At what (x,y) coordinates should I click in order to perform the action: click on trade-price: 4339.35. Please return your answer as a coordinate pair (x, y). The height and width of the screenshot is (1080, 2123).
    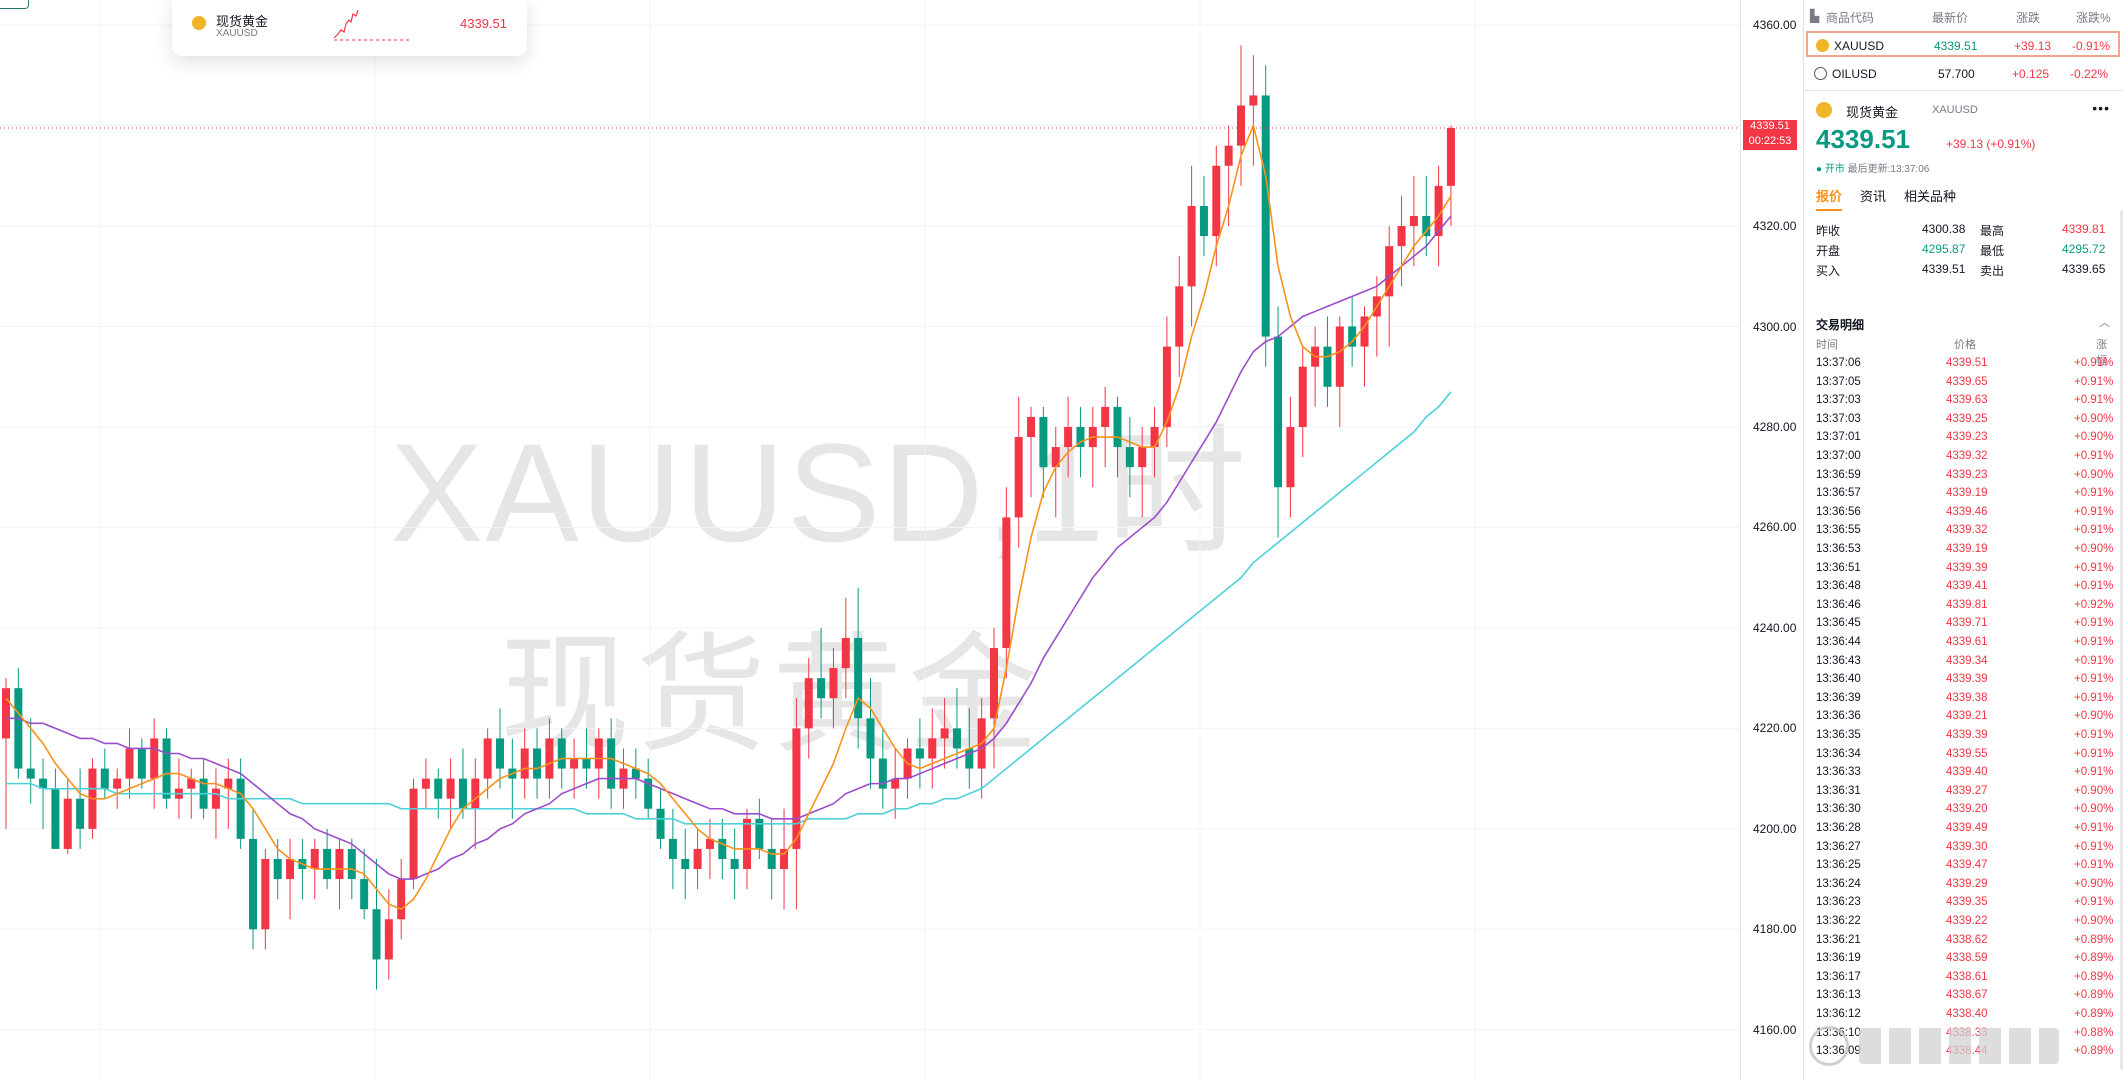
    Looking at the image, I should click on (1967, 902).